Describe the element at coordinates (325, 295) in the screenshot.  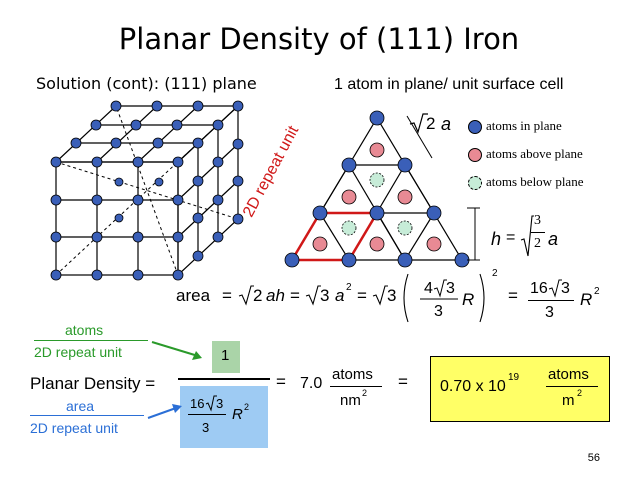
I see `area-sqrt3: 3` at that location.